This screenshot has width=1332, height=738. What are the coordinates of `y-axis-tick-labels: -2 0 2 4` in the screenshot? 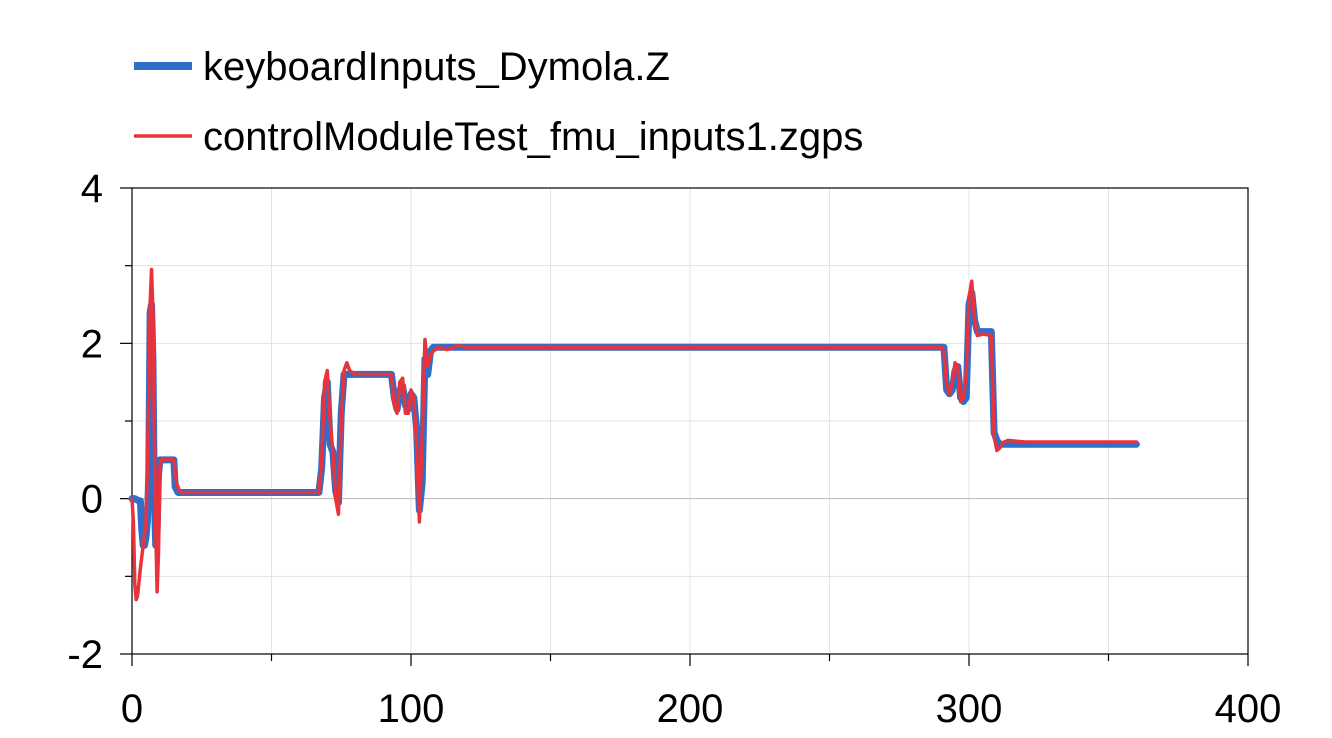 It's located at (85, 422).